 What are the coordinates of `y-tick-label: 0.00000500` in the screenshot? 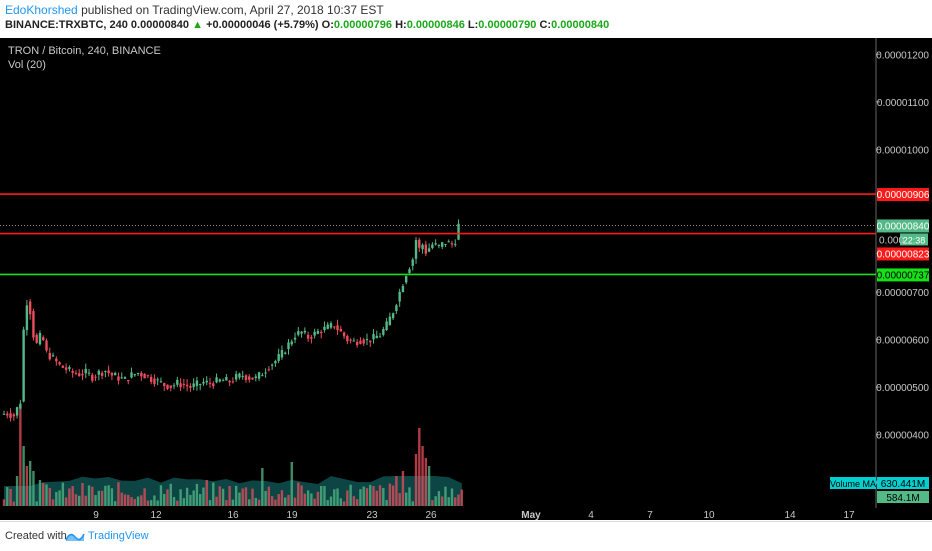 It's located at (902, 388).